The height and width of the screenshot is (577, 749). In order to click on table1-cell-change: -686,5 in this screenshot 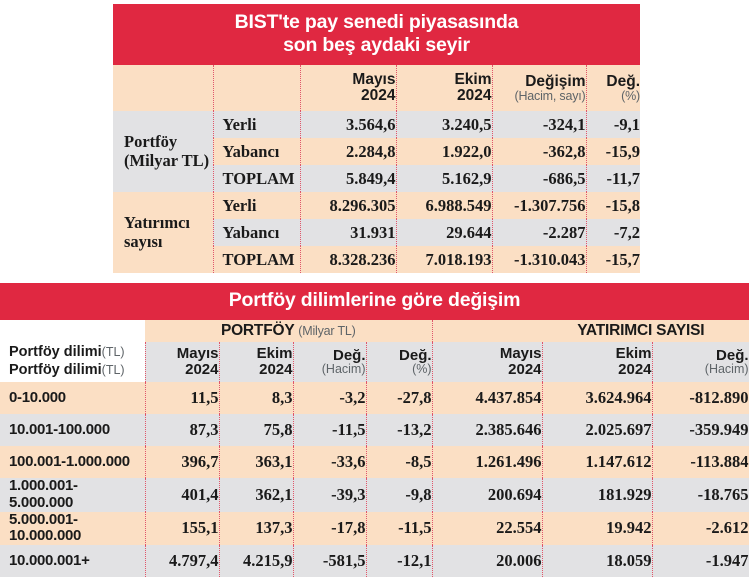, I will do `click(539, 179)`.